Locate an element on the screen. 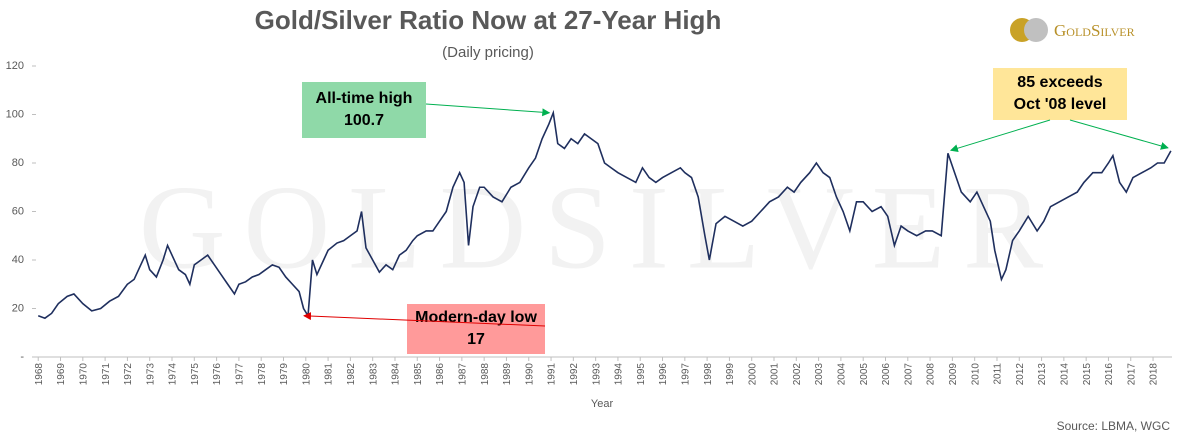 The height and width of the screenshot is (442, 1181). annotation-text: 85 exceeds is located at coordinates (1060, 82).